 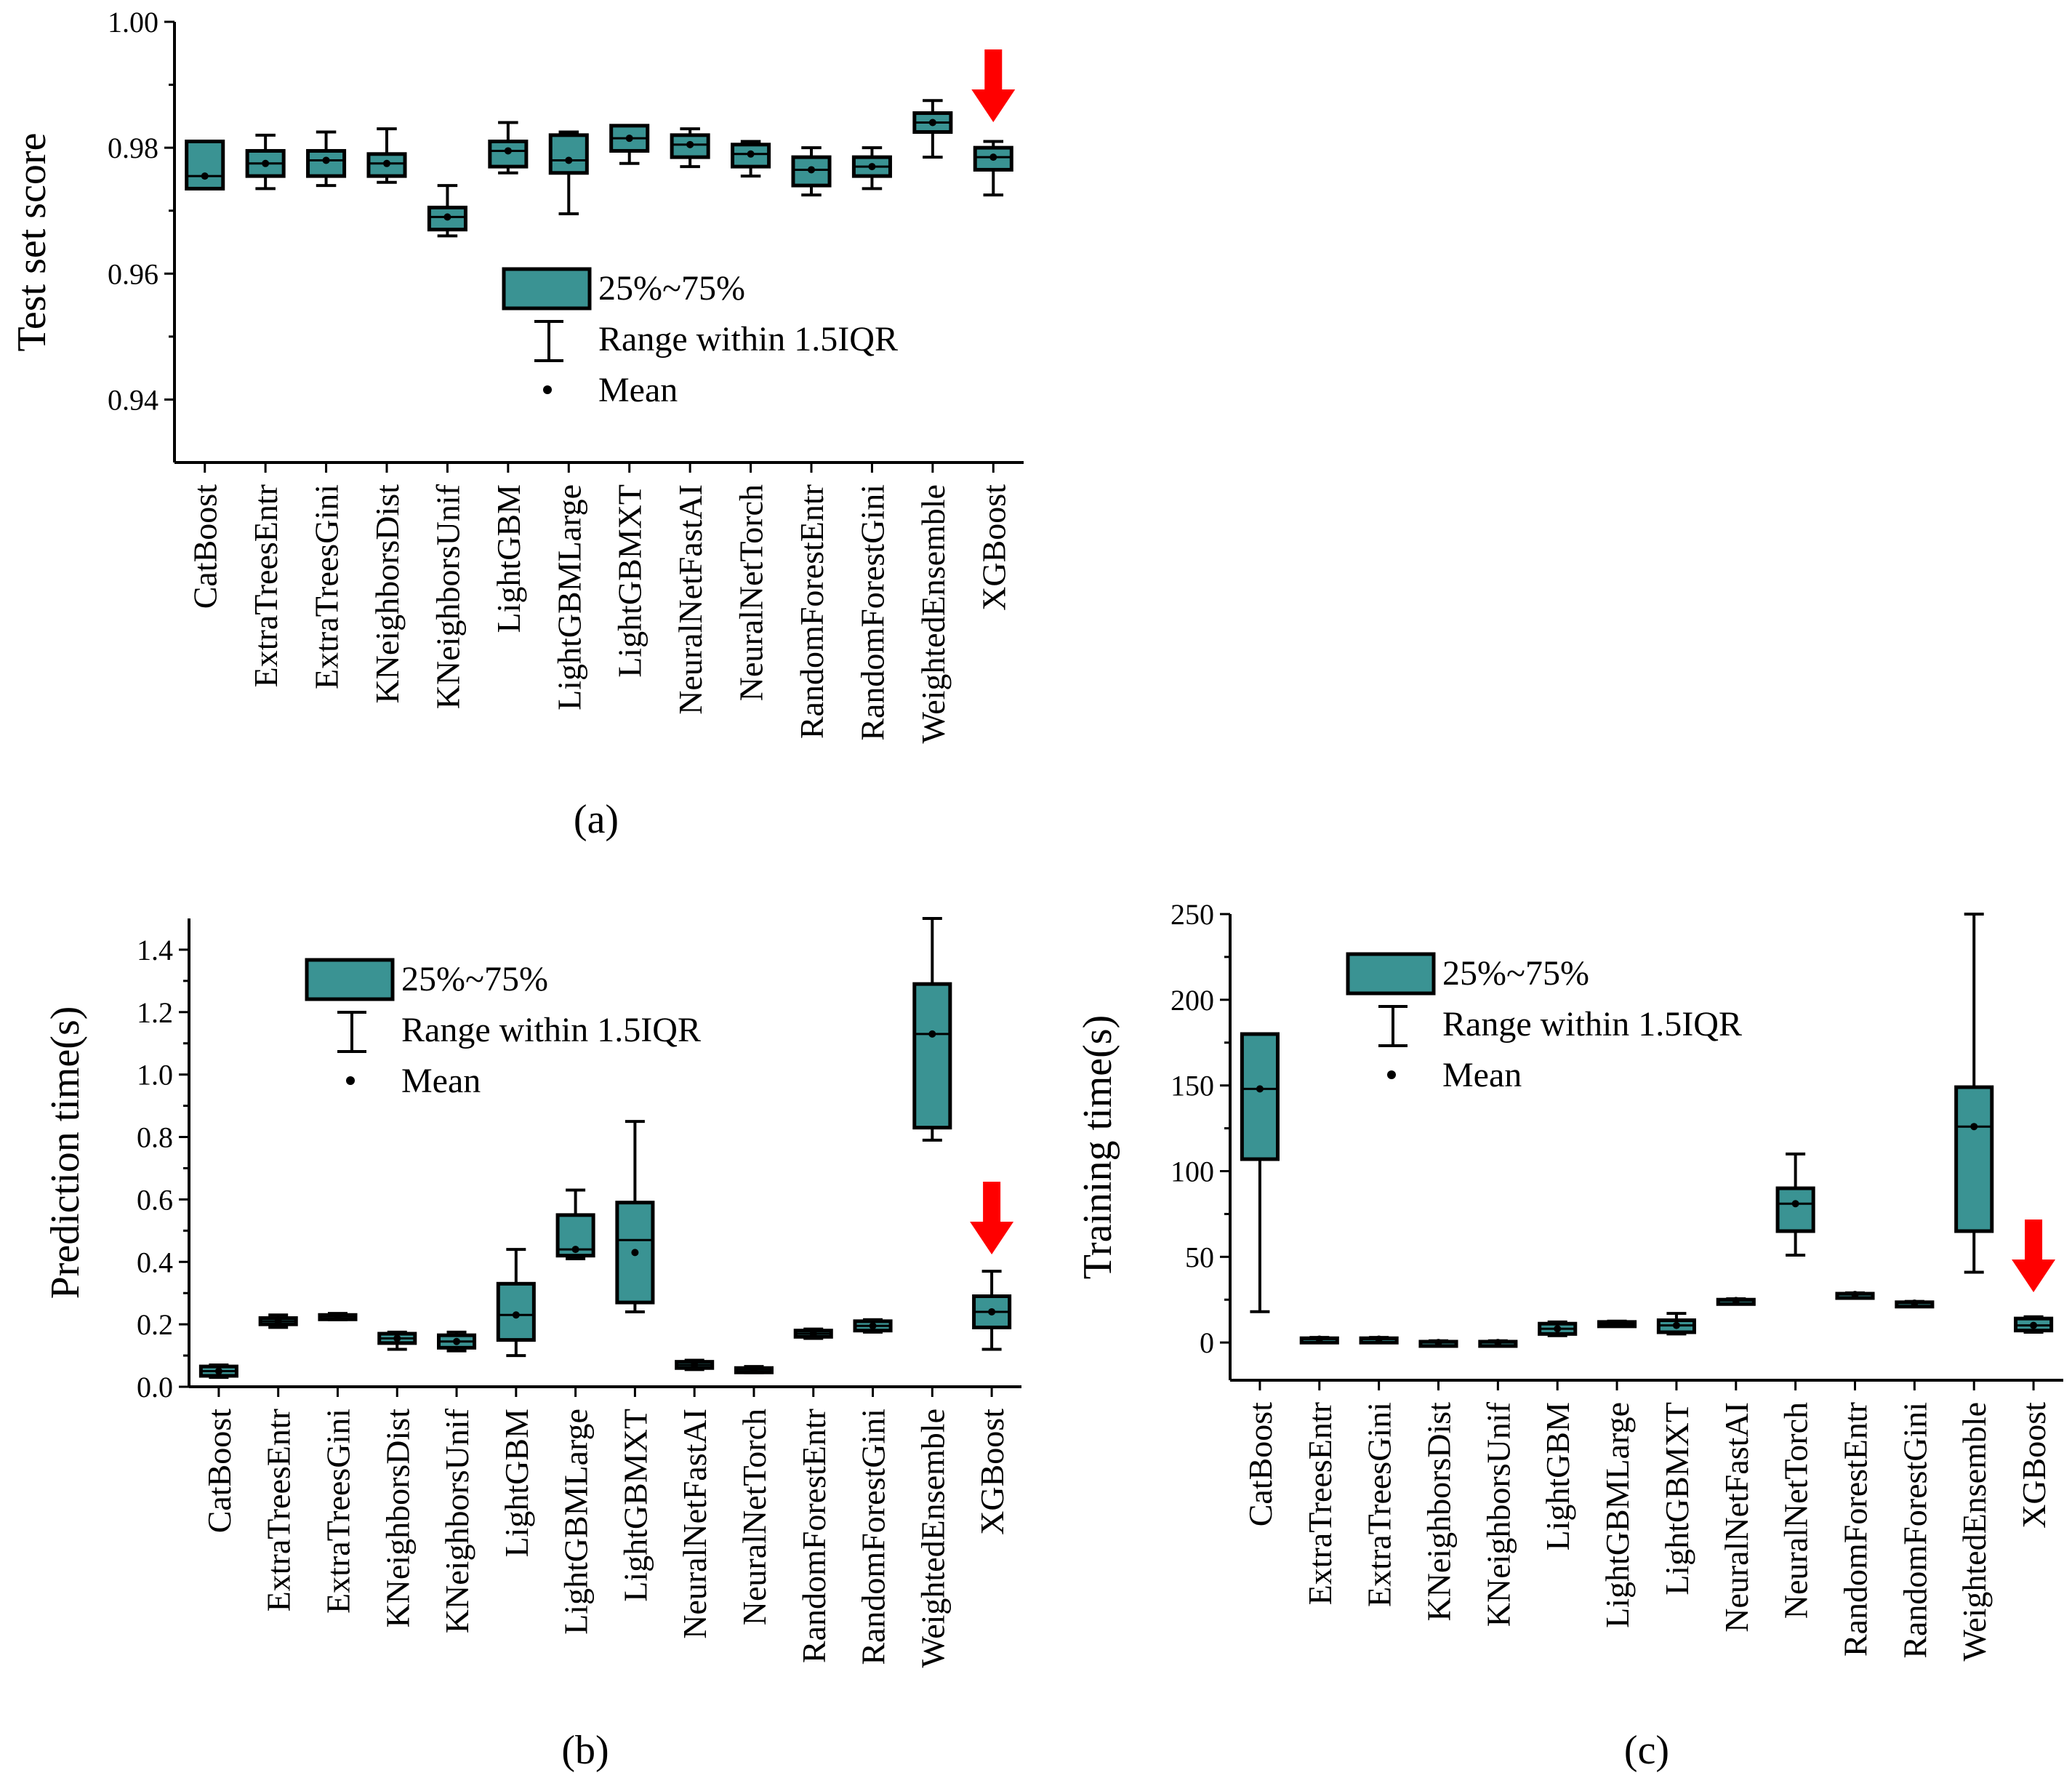 I want to click on y-tick-label: 0.2, so click(x=155, y=1325).